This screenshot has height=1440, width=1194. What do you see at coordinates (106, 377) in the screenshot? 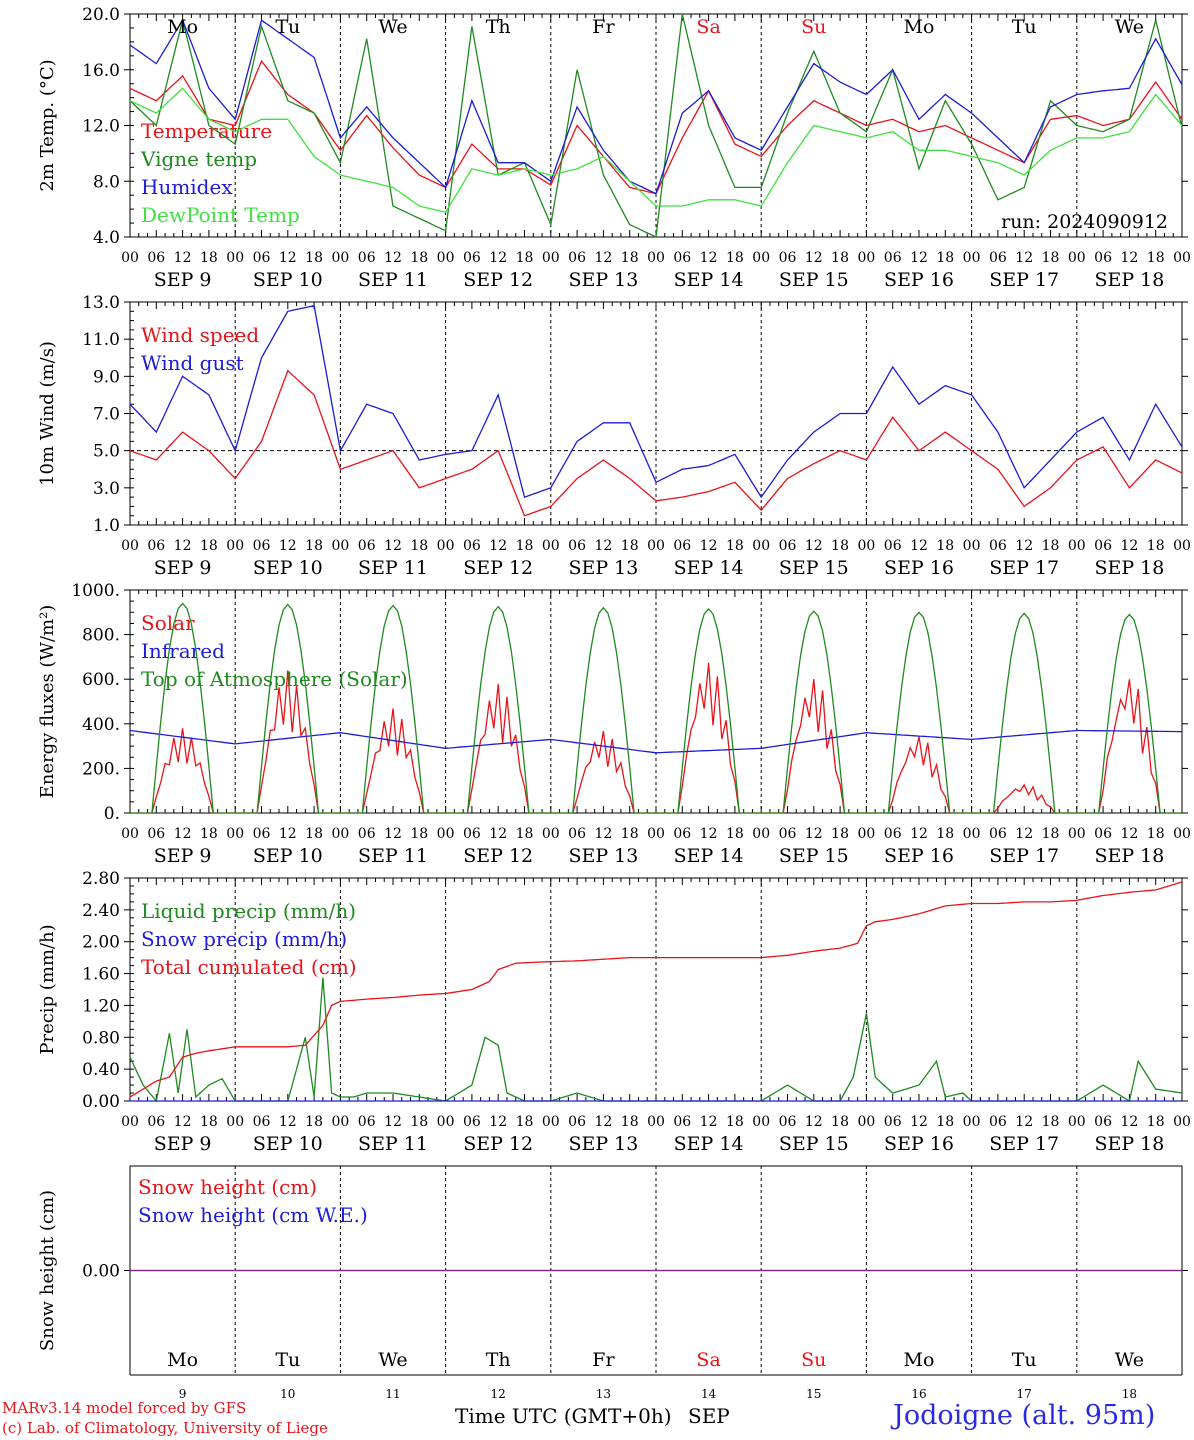
I see `panel2-y-tick-label: 9.0` at bounding box center [106, 377].